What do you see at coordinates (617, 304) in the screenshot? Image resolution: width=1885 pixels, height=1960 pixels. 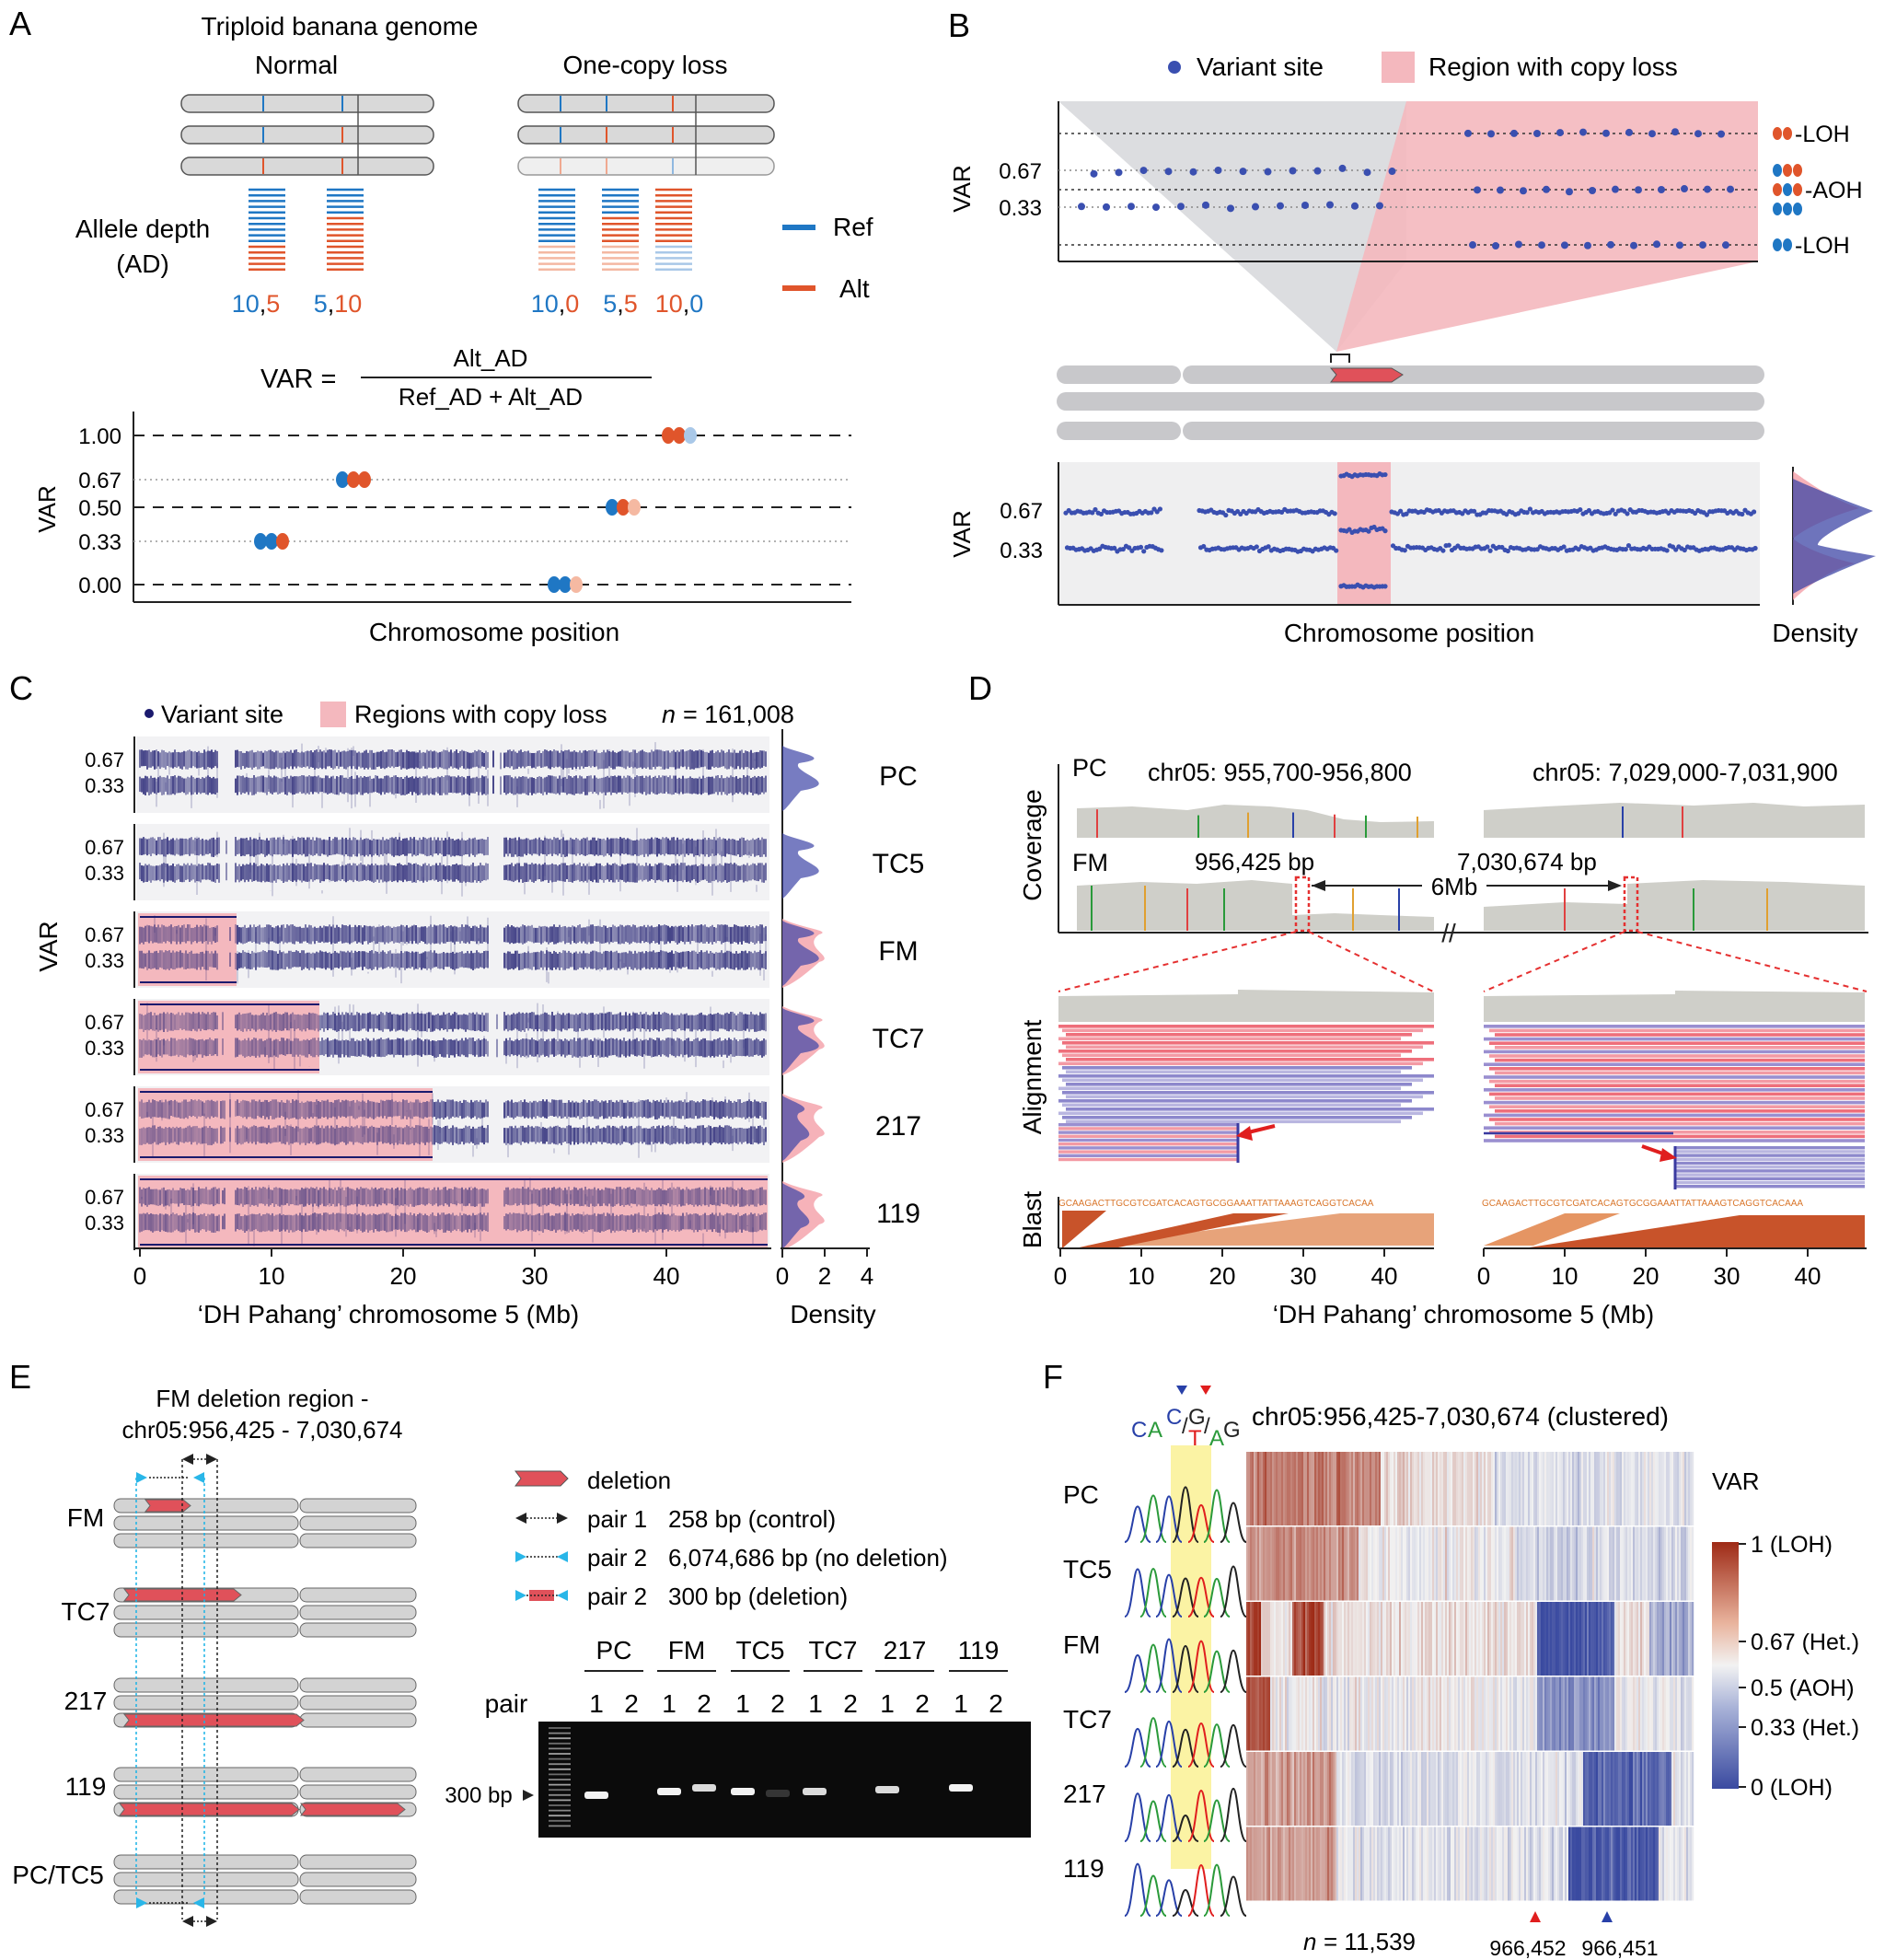 I see `loss-ad-values: 10,0 5,5 10,0` at bounding box center [617, 304].